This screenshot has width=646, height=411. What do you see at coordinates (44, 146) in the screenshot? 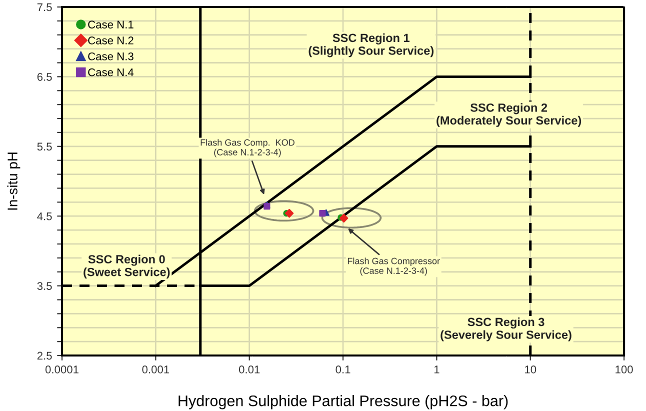
I see `y-tick-label: 5.5` at bounding box center [44, 146].